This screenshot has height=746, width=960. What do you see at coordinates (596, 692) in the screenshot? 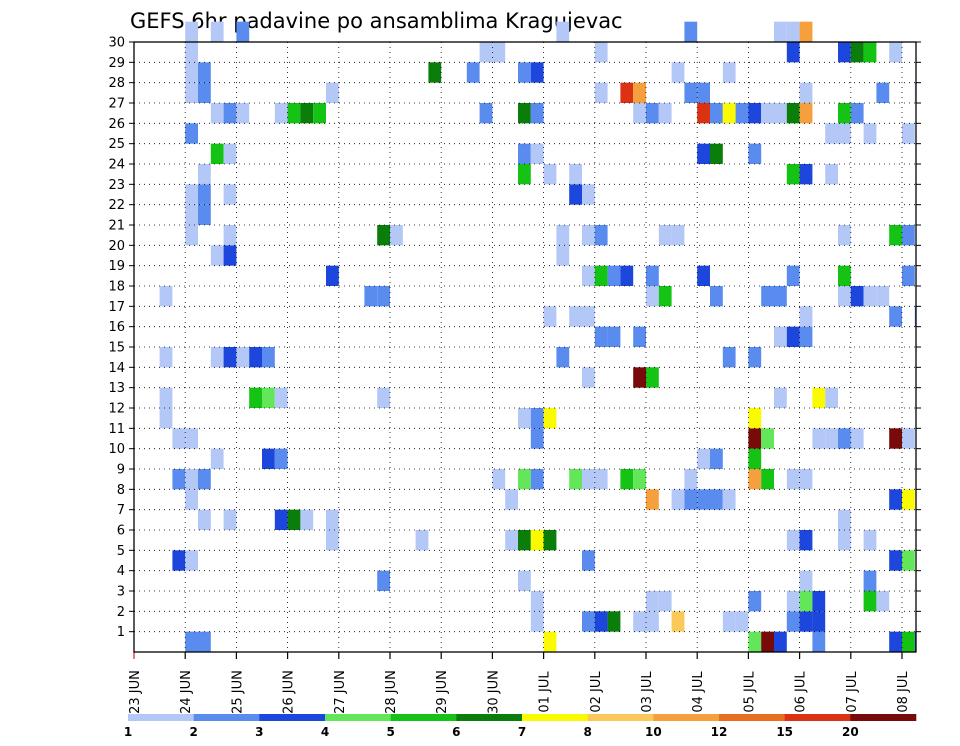
I see `x-tick-label: 02 JUL` at bounding box center [596, 692].